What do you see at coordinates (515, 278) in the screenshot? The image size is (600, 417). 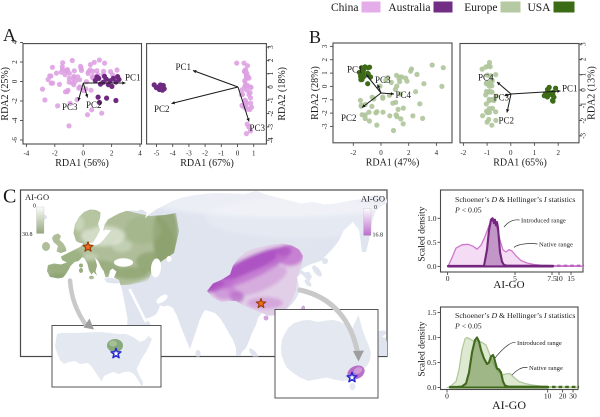 I see `svg-text: 5` at bounding box center [515, 278].